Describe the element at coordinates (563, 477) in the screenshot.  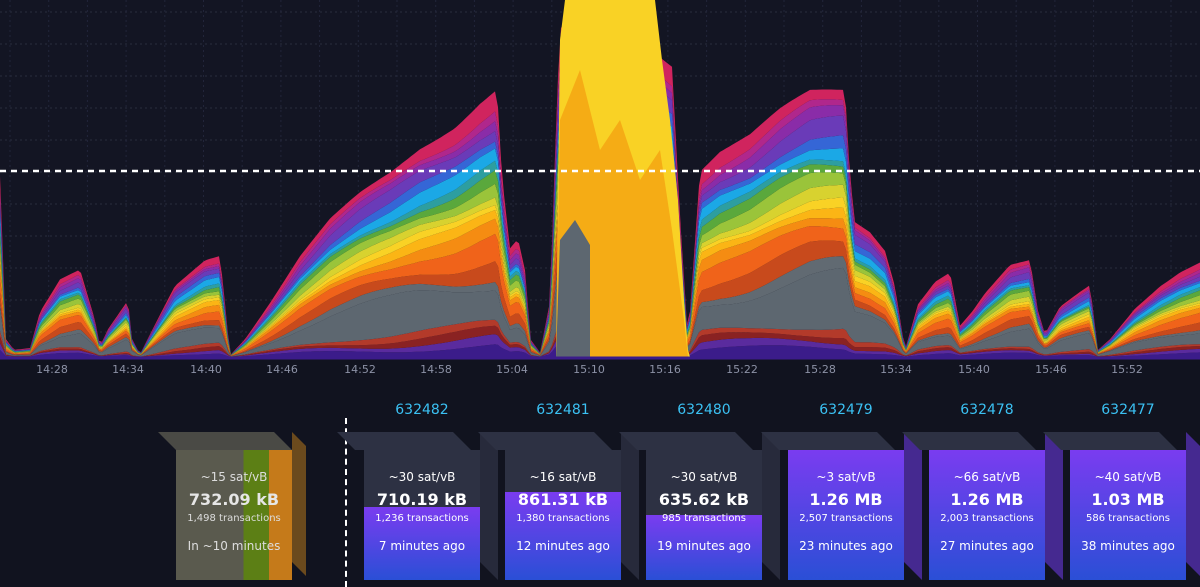
I see `block-fee-range: ~16 sat/vB` at that location.